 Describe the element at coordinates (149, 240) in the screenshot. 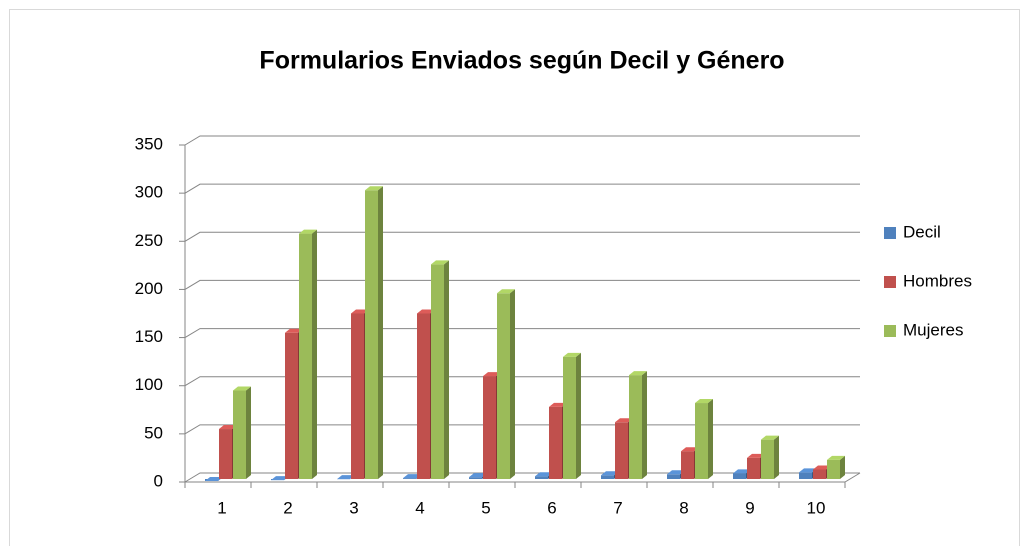

I see `y-tick-label: 250` at that location.